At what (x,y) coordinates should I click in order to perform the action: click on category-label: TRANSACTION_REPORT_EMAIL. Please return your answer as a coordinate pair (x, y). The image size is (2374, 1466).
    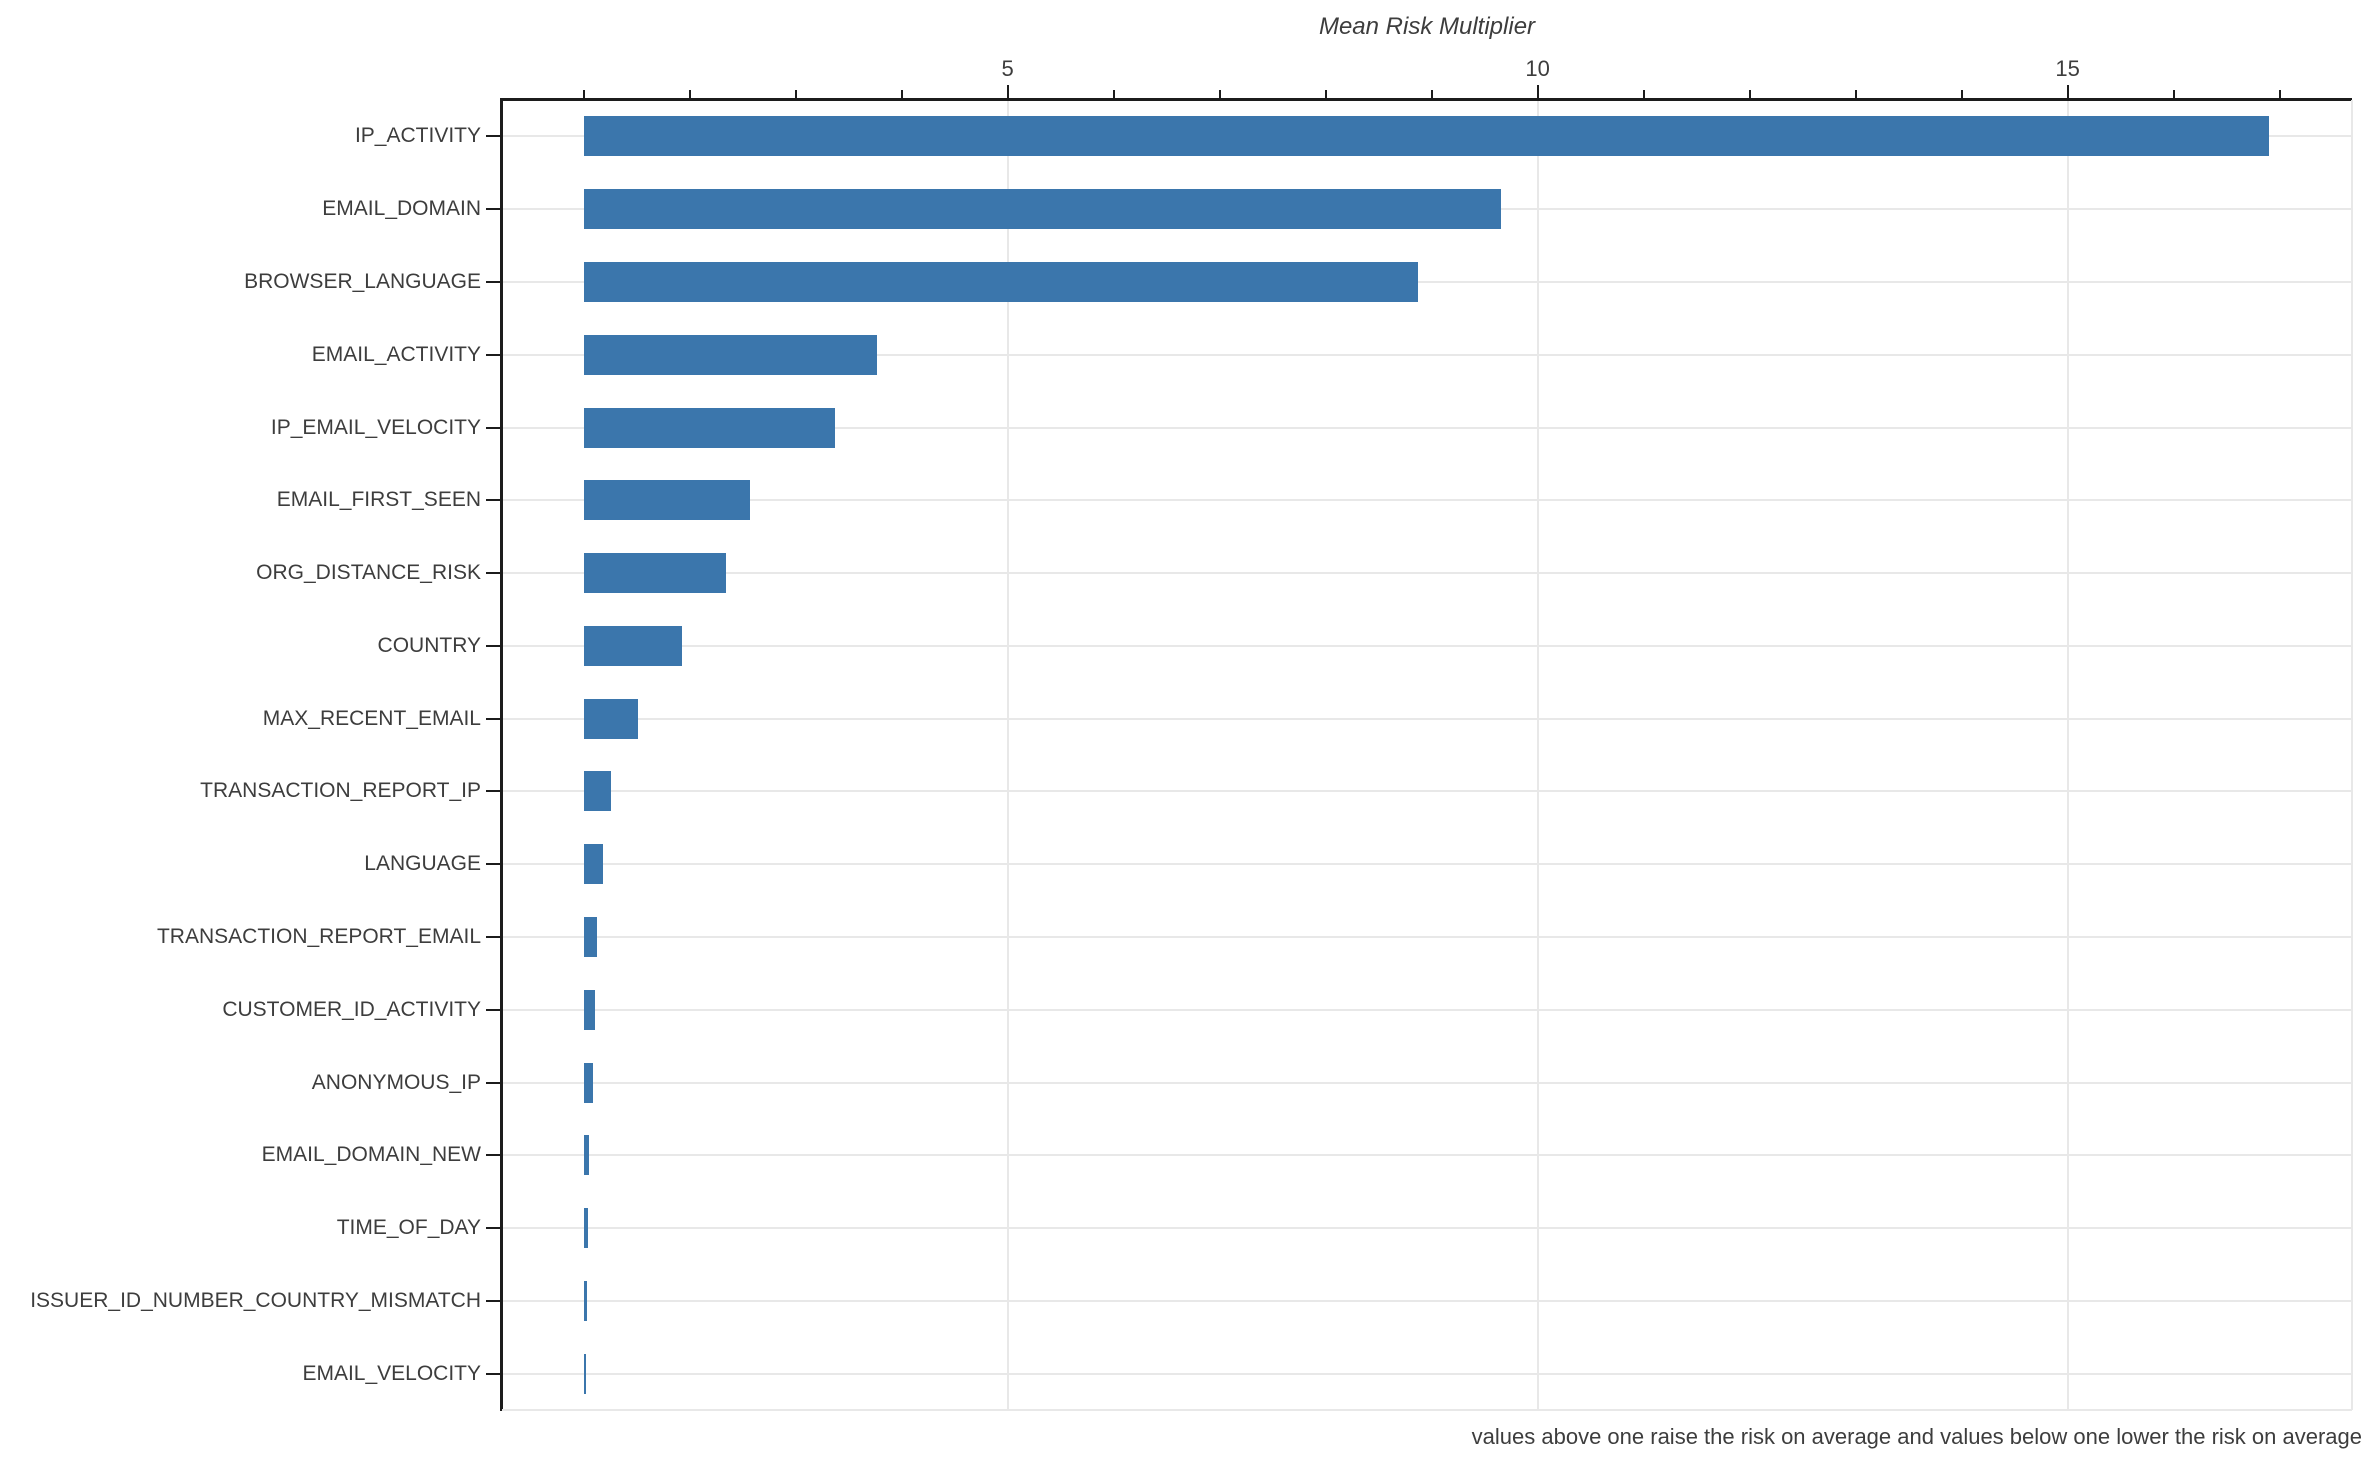
    Looking at the image, I should click on (318, 936).